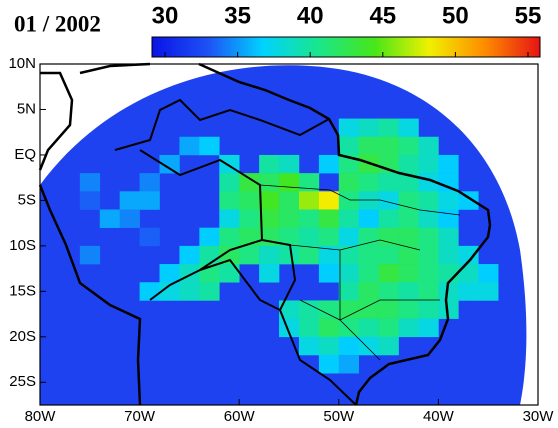 This screenshot has height=428, width=558. What do you see at coordinates (22, 290) in the screenshot?
I see `y-tick-label: 15S` at bounding box center [22, 290].